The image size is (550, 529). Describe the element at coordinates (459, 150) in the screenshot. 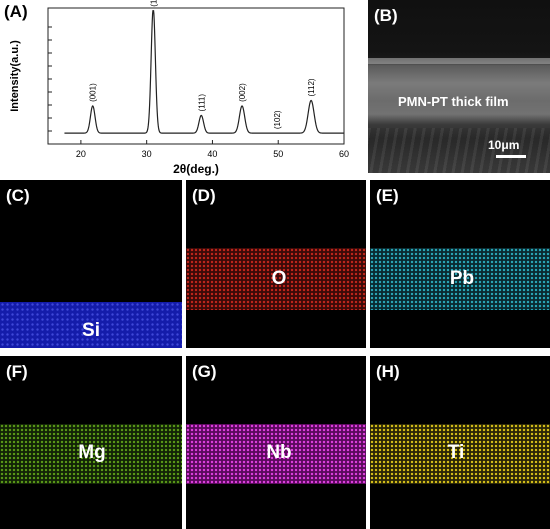

I see `substrate-texture` at that location.